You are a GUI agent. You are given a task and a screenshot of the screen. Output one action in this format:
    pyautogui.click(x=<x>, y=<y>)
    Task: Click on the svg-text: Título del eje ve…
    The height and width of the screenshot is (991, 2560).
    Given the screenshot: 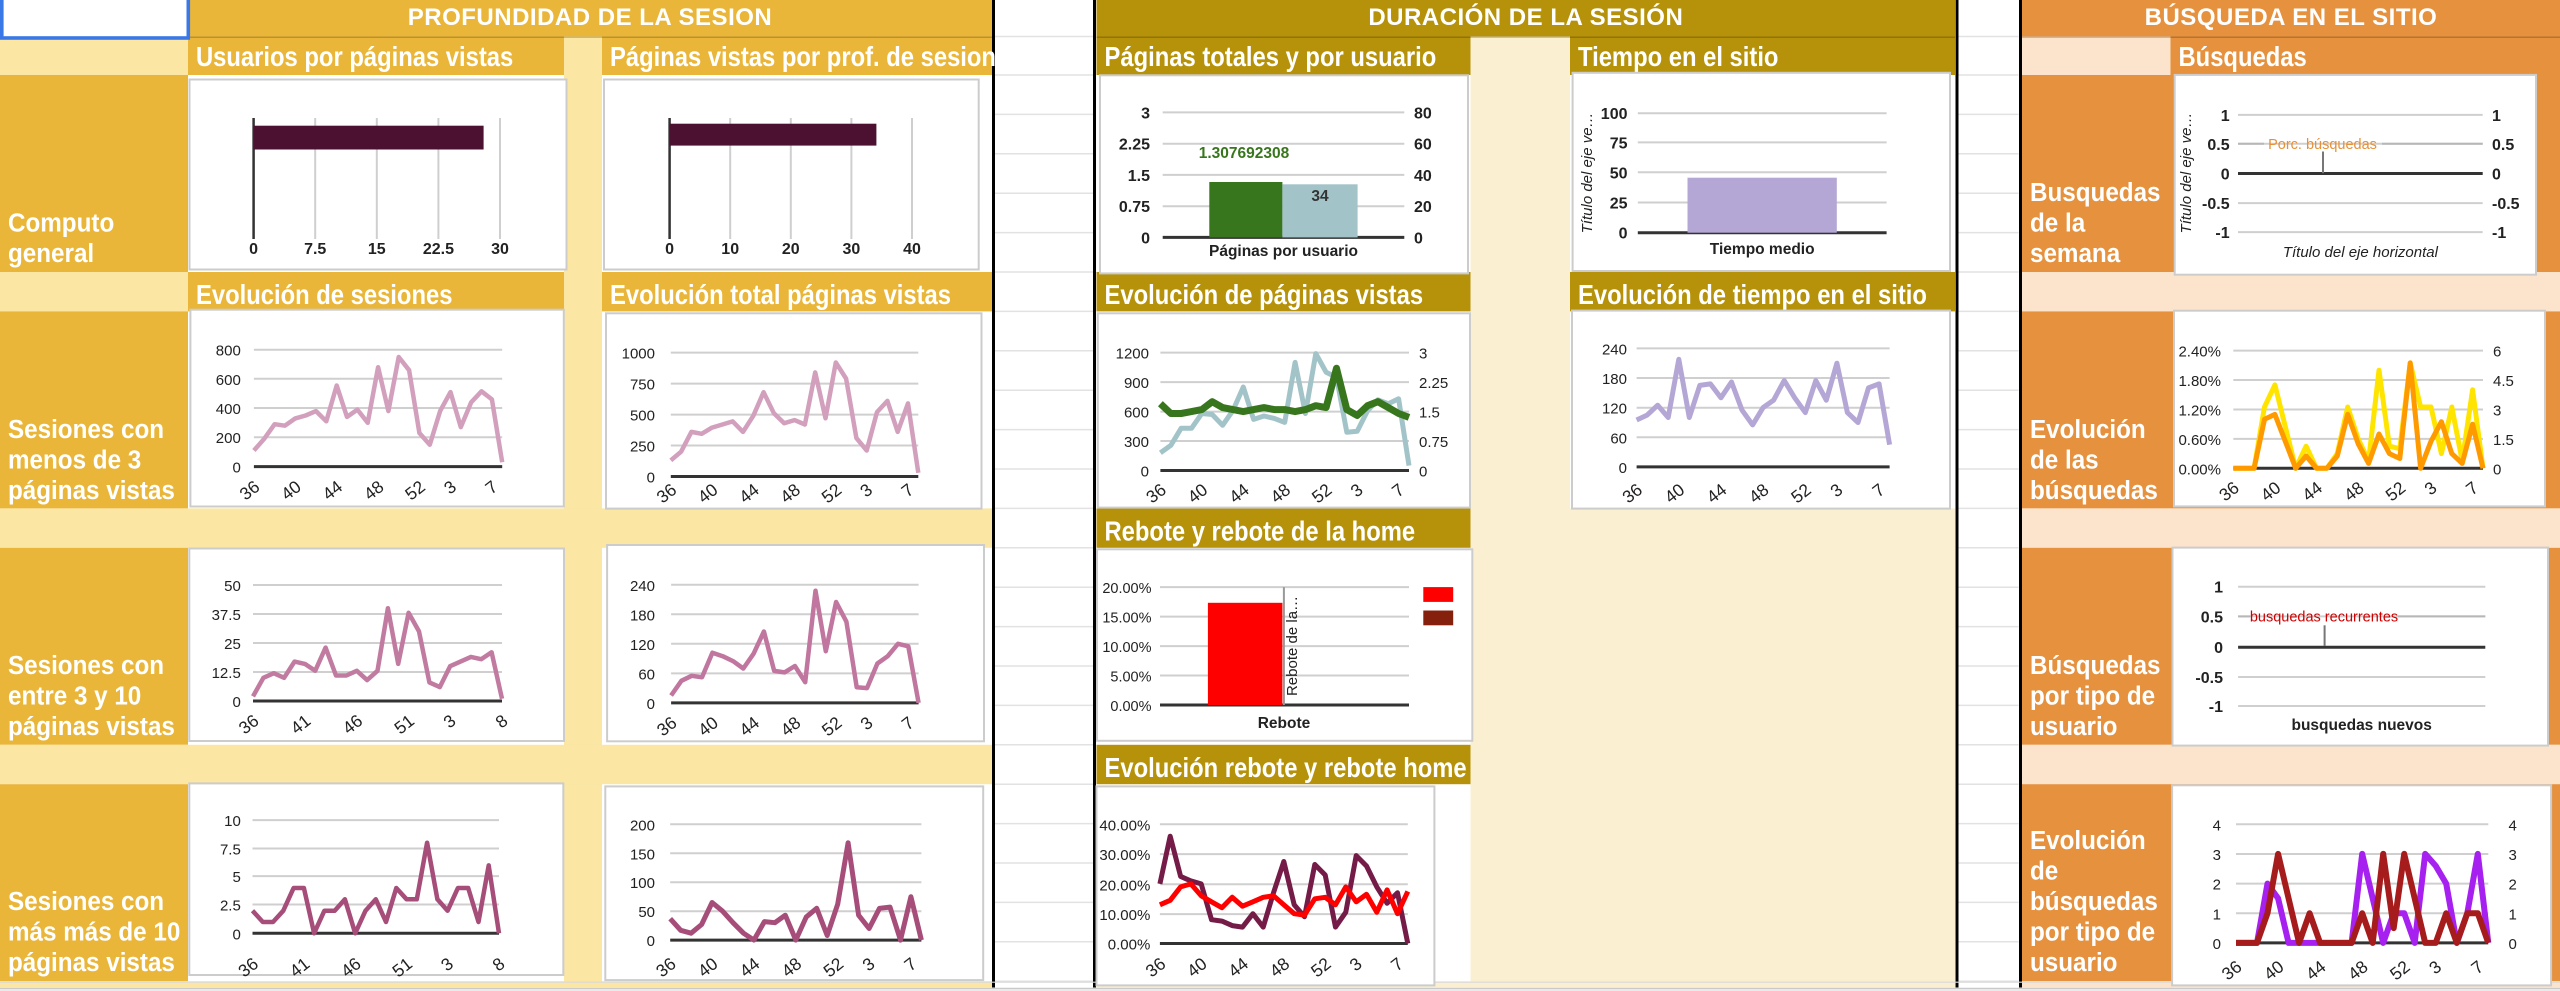 What is the action you would take?
    pyautogui.click(x=2186, y=173)
    